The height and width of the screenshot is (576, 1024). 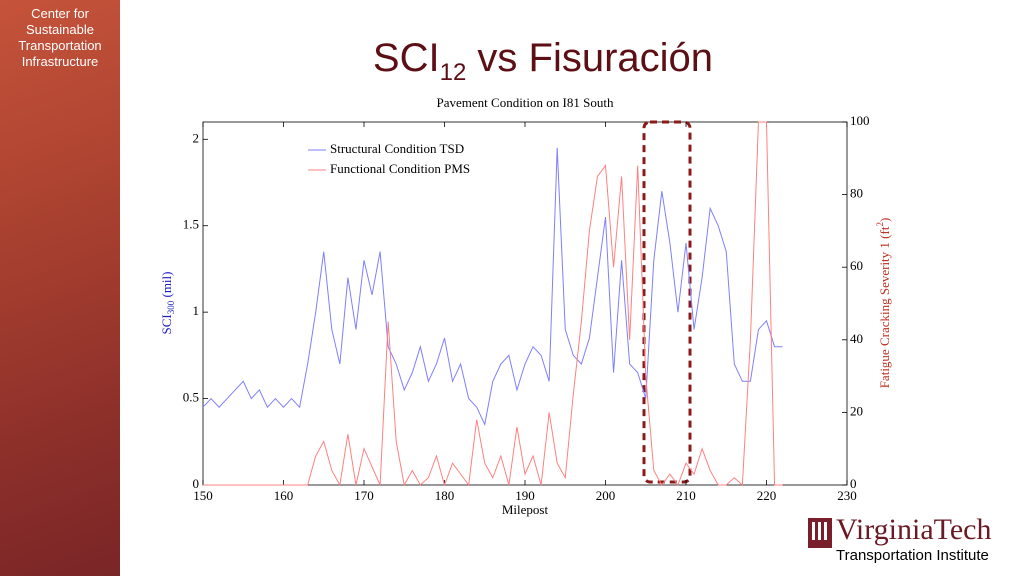 I want to click on x-tick-label: 200, so click(x=606, y=495).